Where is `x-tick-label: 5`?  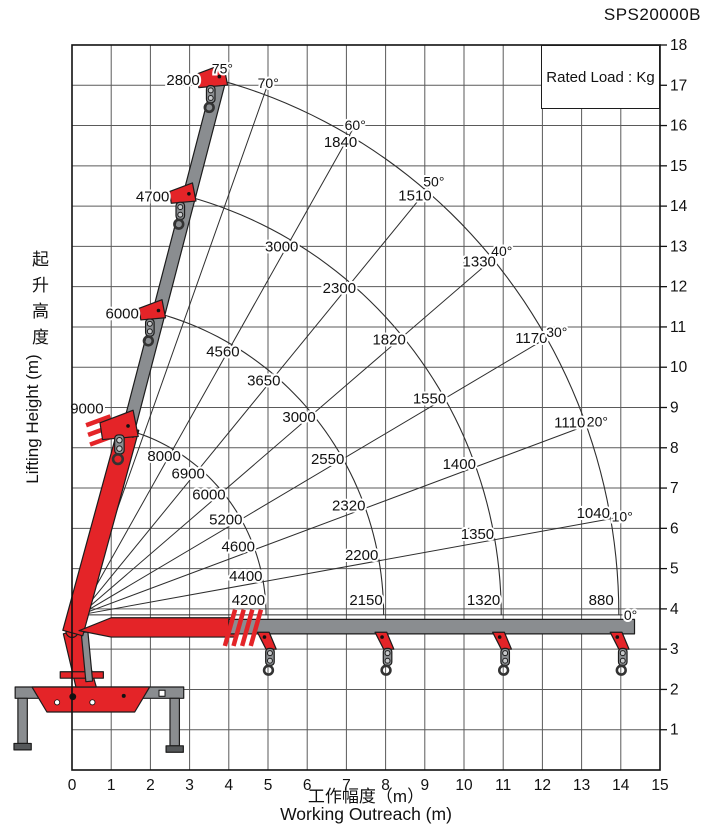
x-tick-label: 5 is located at coordinates (268, 785).